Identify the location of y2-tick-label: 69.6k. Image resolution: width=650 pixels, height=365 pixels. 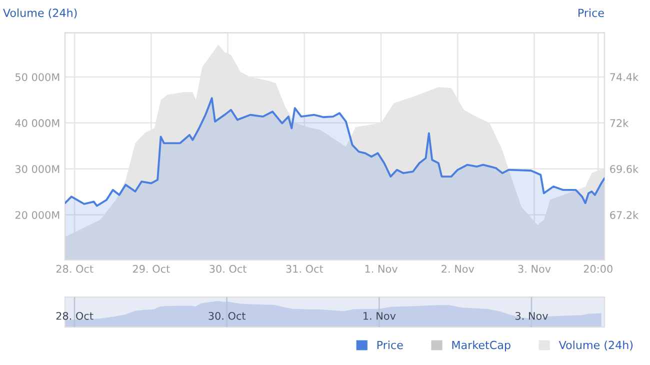
(624, 168).